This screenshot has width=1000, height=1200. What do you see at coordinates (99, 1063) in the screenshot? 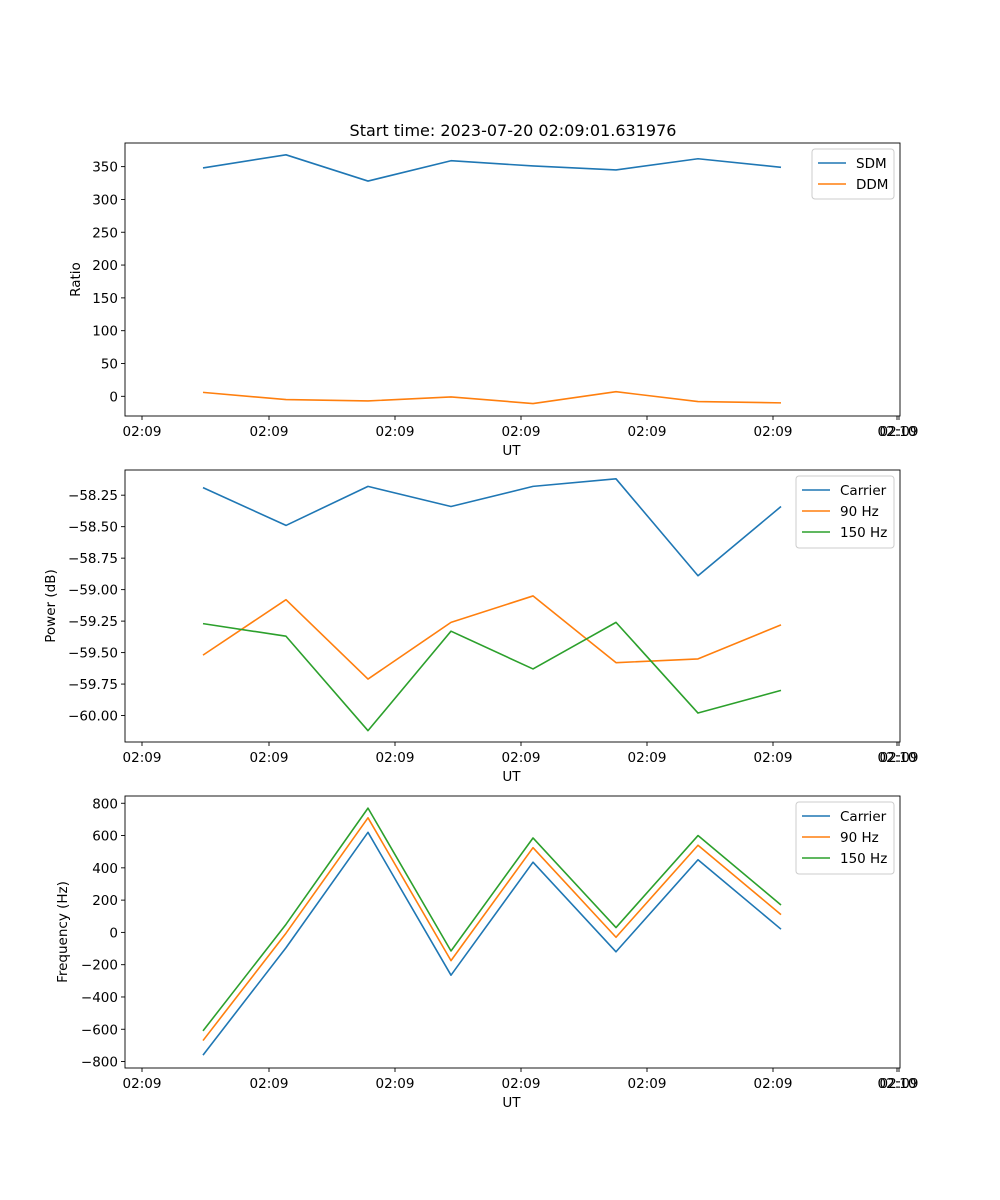
I see `y-tick-label: −800` at bounding box center [99, 1063].